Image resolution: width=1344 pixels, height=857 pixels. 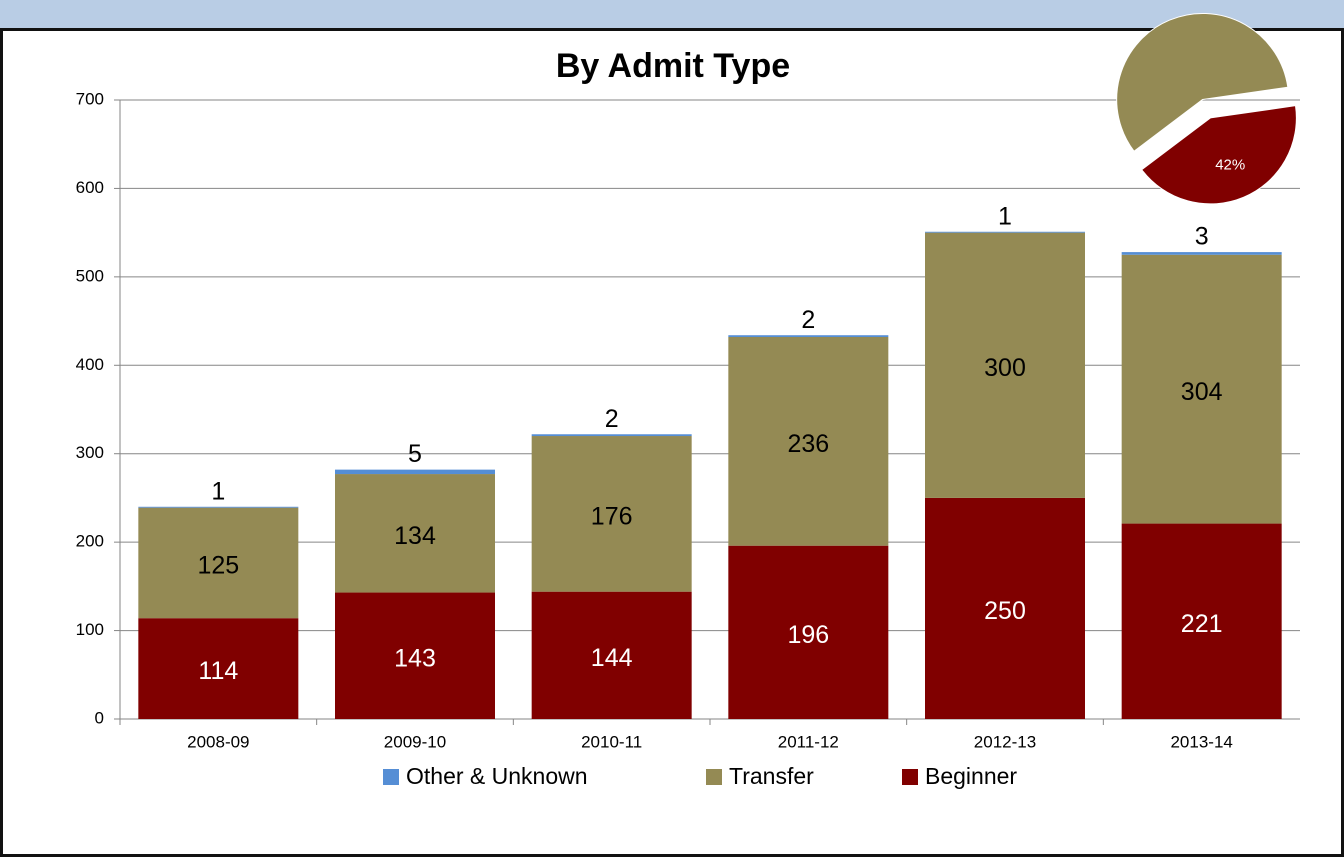 What do you see at coordinates (672, 15) in the screenshot?
I see `header-band` at bounding box center [672, 15].